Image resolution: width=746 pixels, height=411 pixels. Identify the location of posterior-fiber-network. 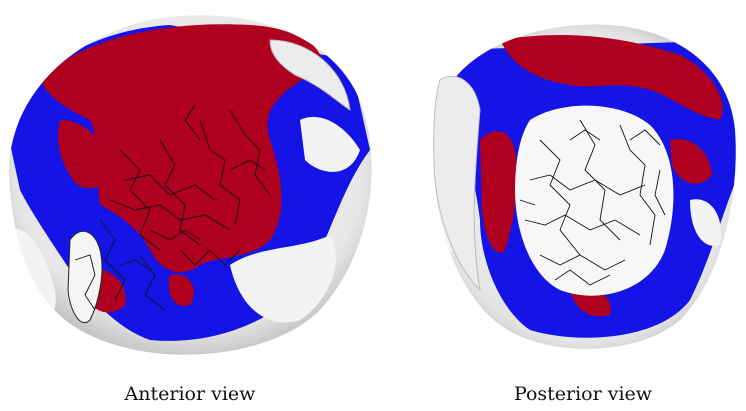
(592, 202).